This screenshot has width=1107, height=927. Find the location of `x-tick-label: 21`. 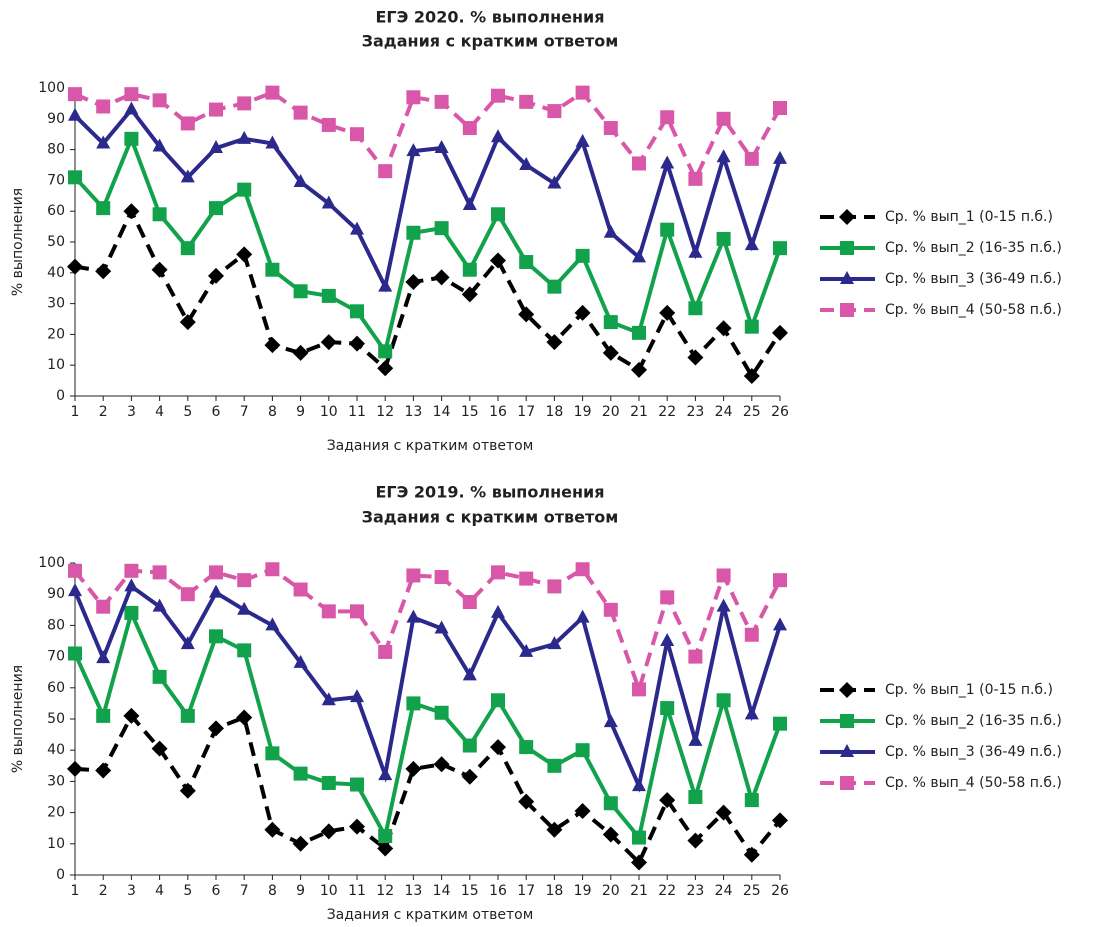

x-tick-label: 21 is located at coordinates (639, 891).